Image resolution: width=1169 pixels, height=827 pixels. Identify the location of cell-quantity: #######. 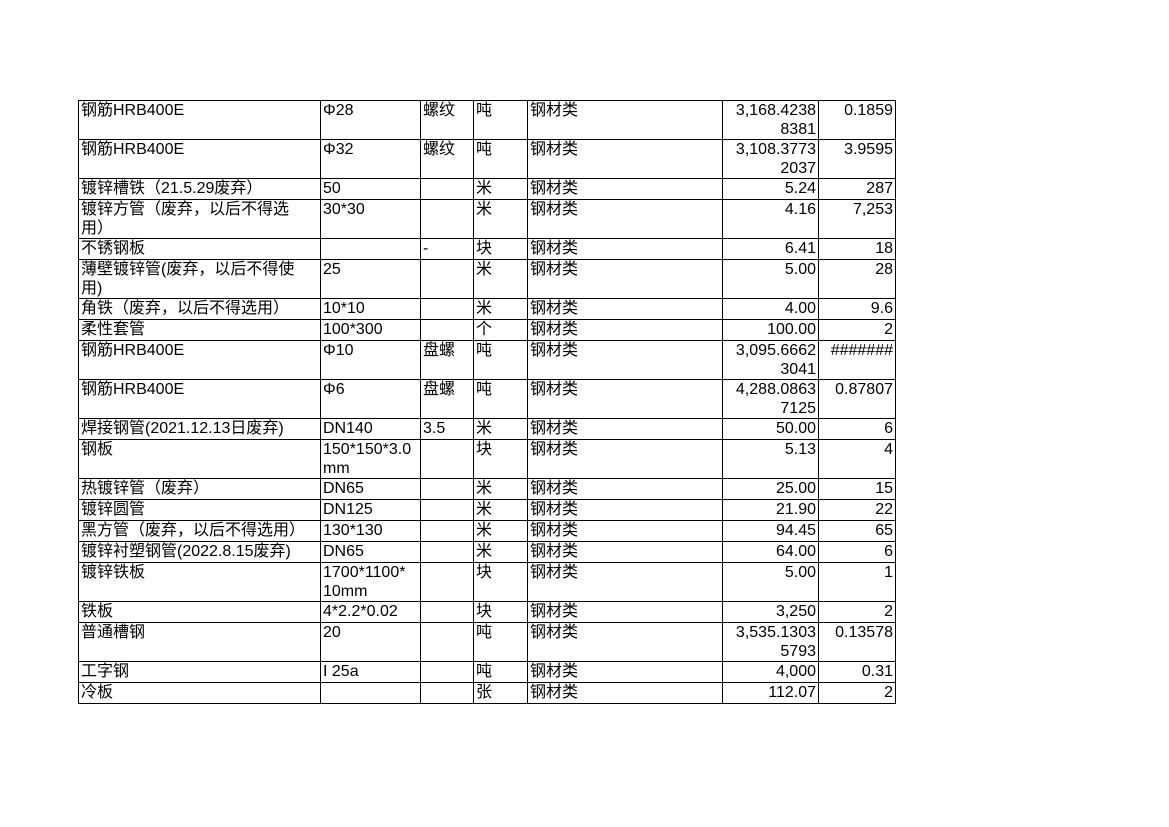
(857, 360).